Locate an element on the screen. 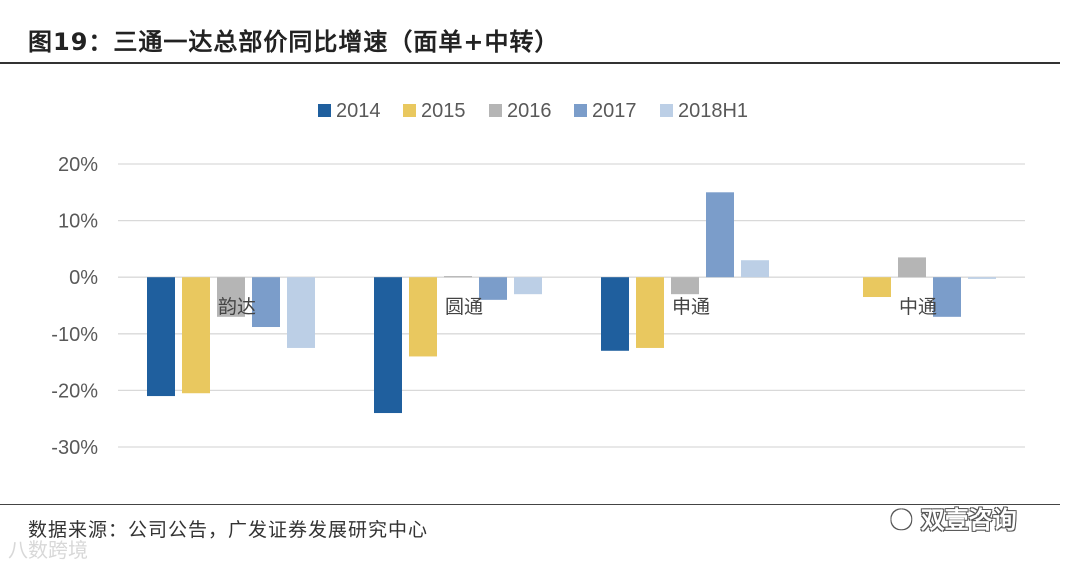 This screenshot has width=1080, height=566. category-label: 中通 is located at coordinates (918, 307).